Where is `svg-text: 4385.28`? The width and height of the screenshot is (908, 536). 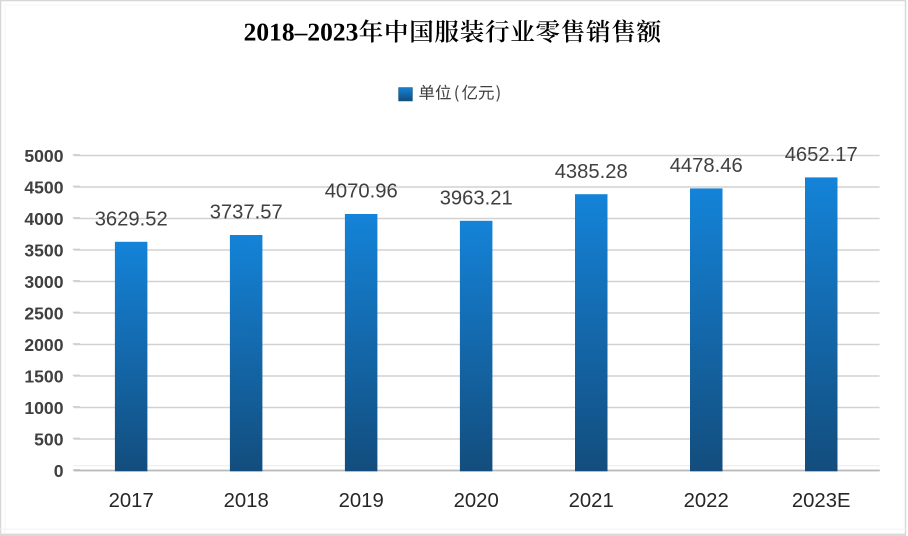 svg-text: 4385.28 is located at coordinates (591, 172).